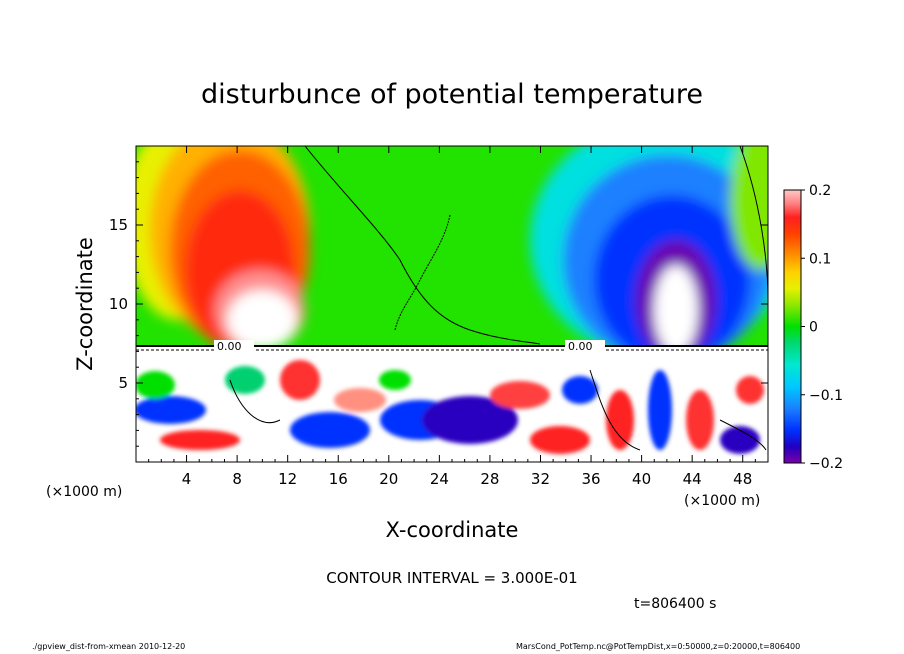  I want to click on colorbar-tick-label: 0.1, so click(820, 259).